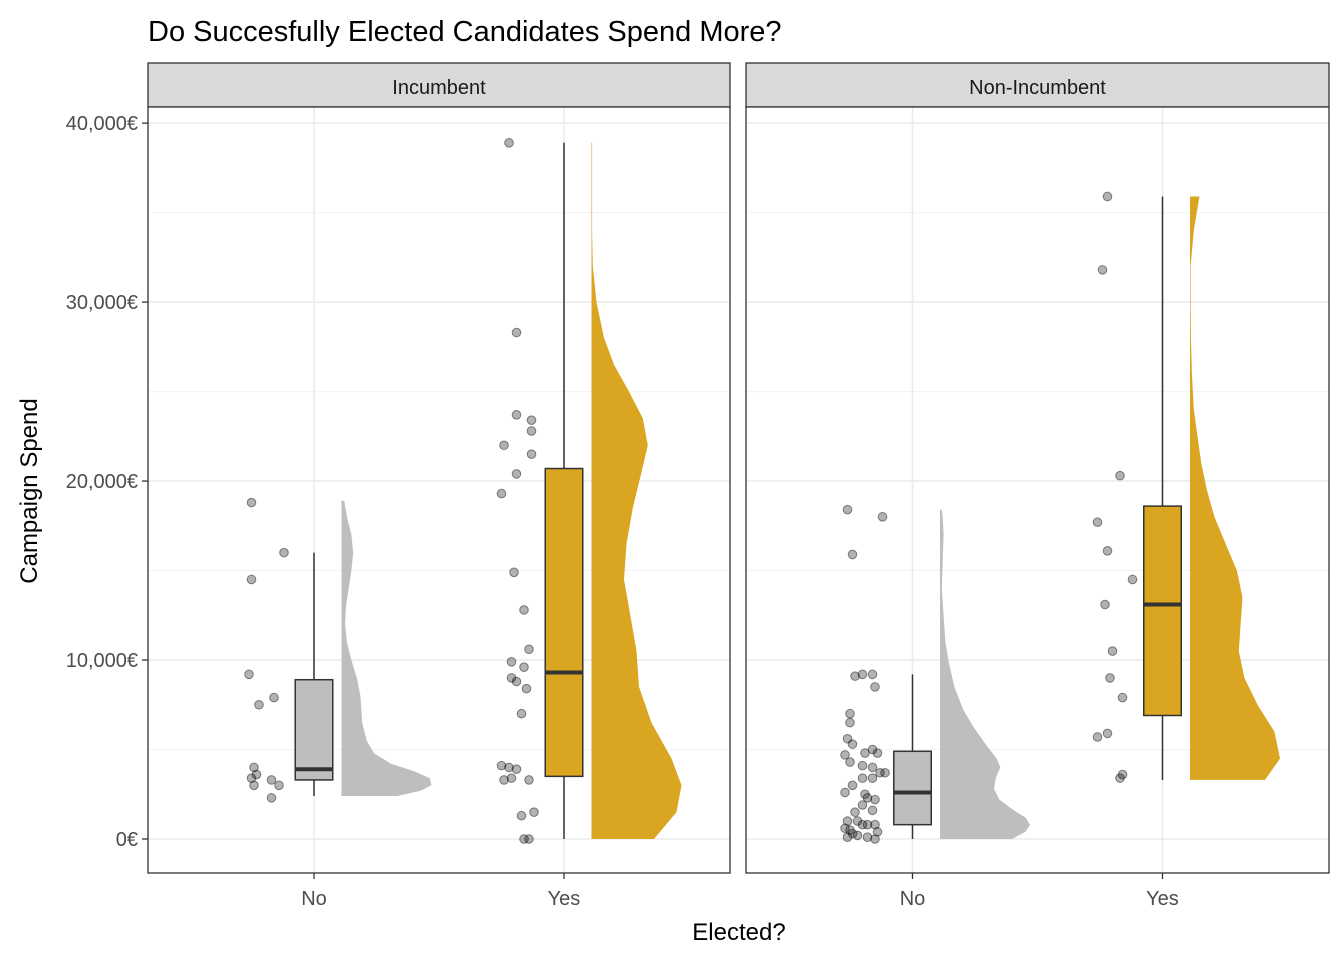 The image size is (1344, 960). I want to click on y-tick-label: 40,000€, so click(102, 124).